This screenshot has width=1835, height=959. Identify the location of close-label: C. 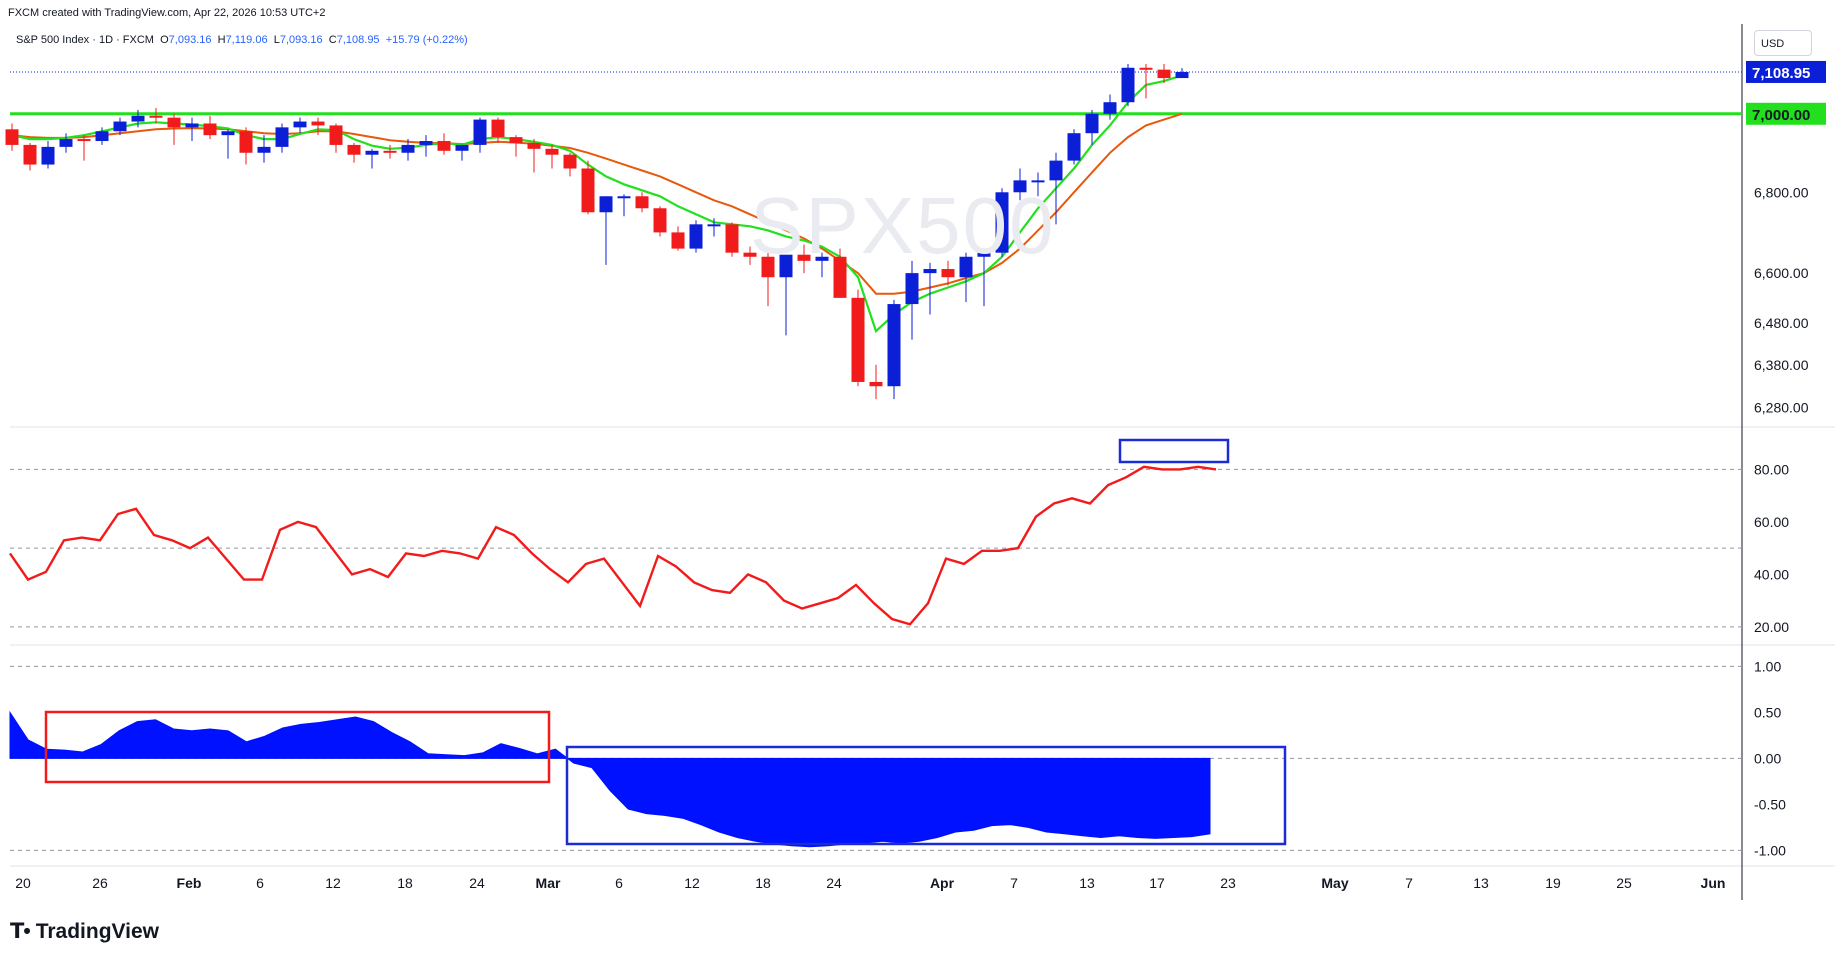
(332, 40).